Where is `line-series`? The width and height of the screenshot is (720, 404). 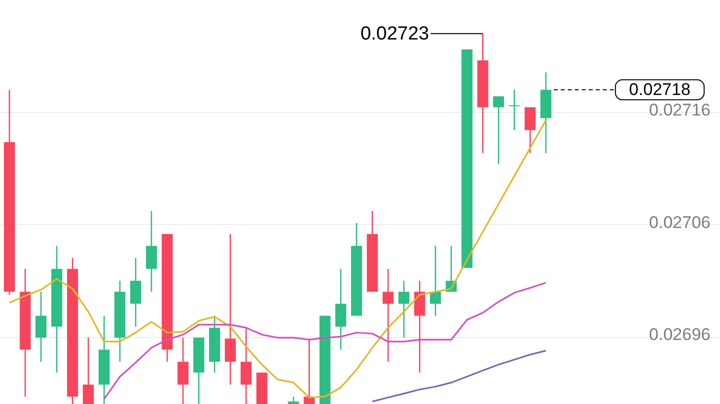
line-series is located at coordinates (459, 376).